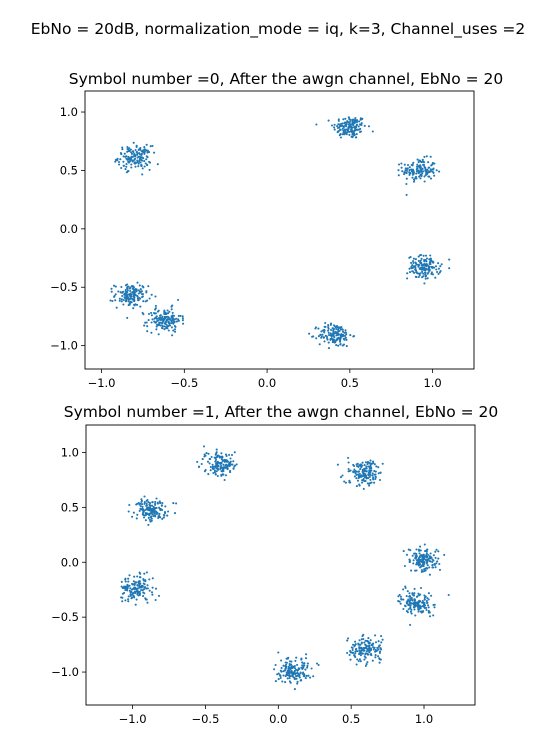  I want to click on y-tick-label: −1.0, so click(64, 346).